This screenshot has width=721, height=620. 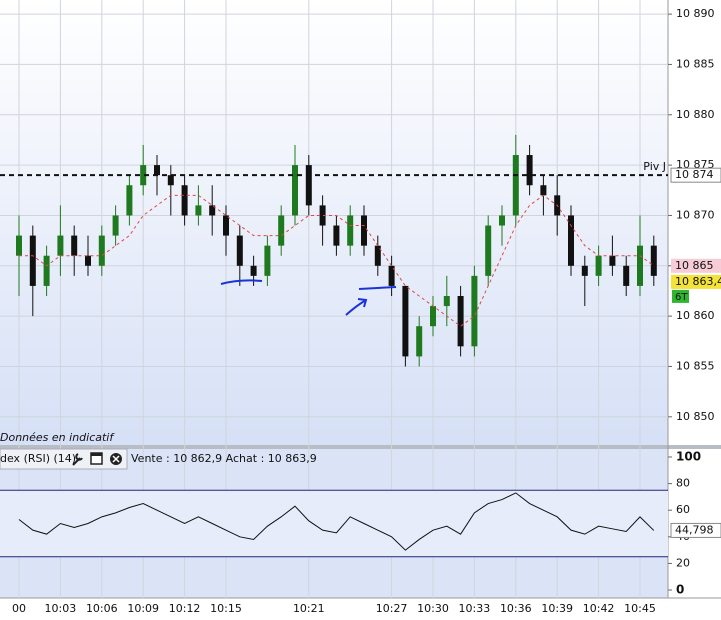 What do you see at coordinates (185, 608) in the screenshot?
I see `x-tick-label: 10:12` at bounding box center [185, 608].